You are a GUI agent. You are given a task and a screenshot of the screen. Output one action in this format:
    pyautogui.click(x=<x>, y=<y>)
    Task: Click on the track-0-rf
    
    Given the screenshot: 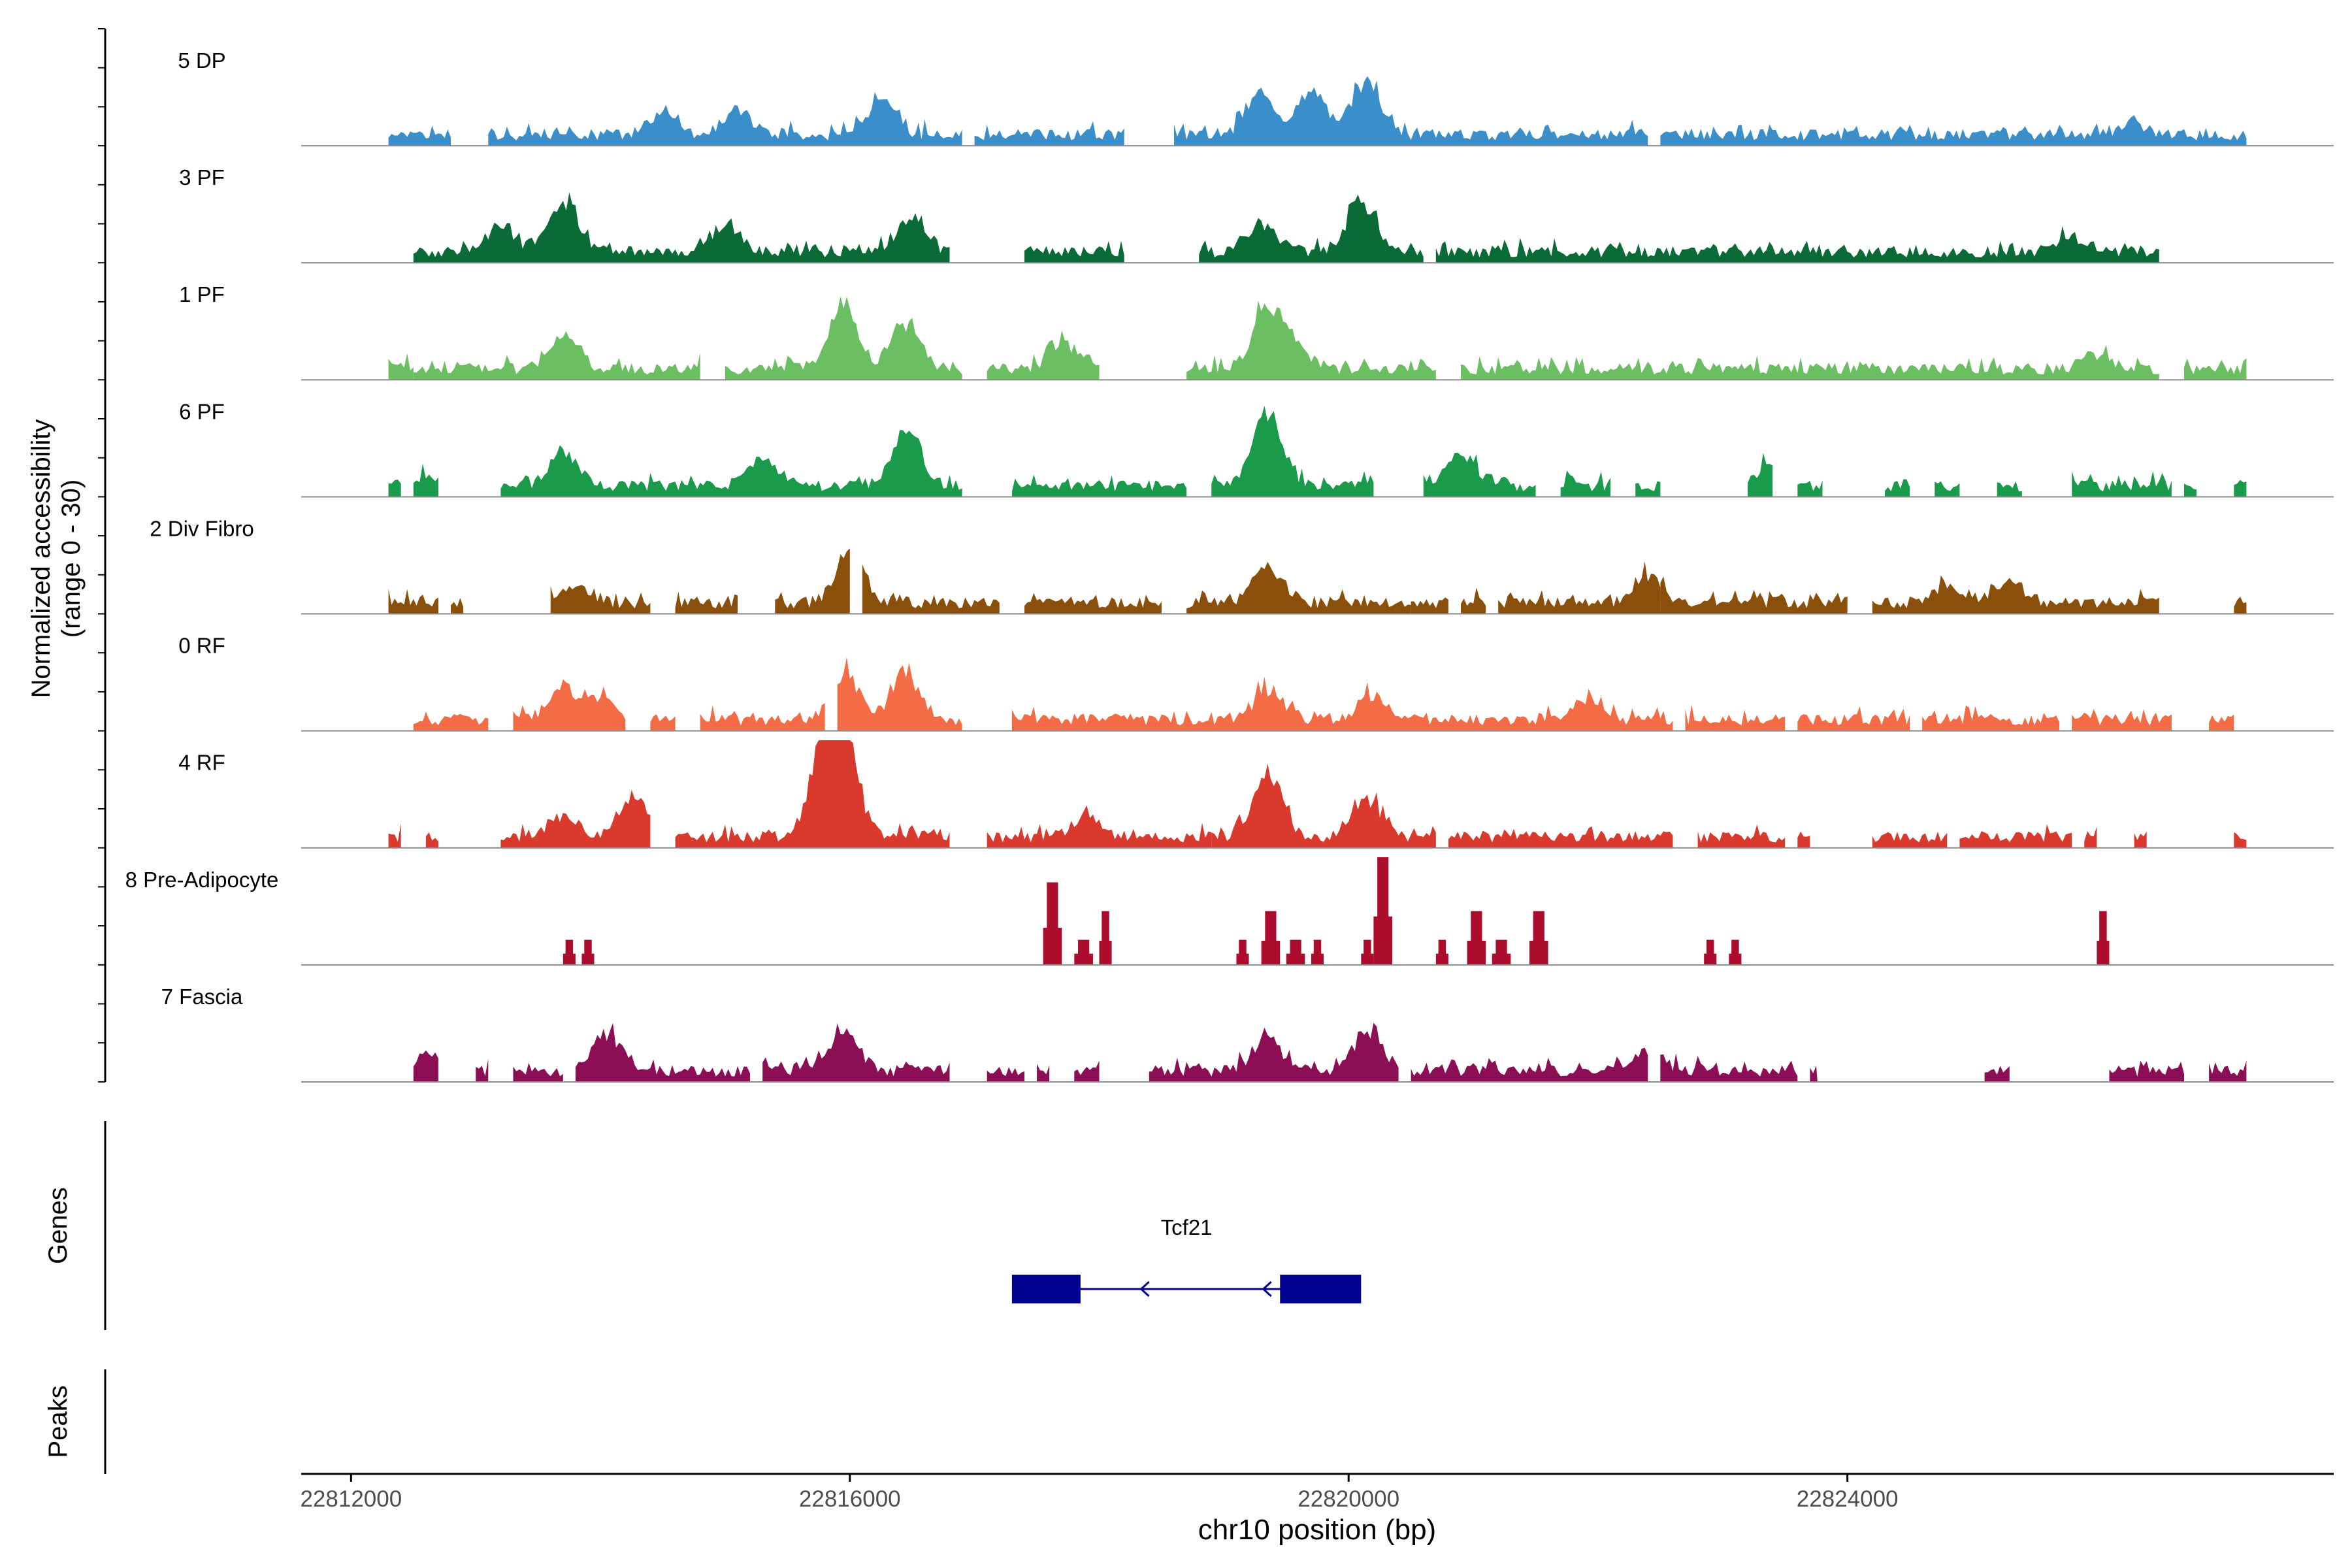 What is the action you would take?
    pyautogui.click(x=1317, y=694)
    